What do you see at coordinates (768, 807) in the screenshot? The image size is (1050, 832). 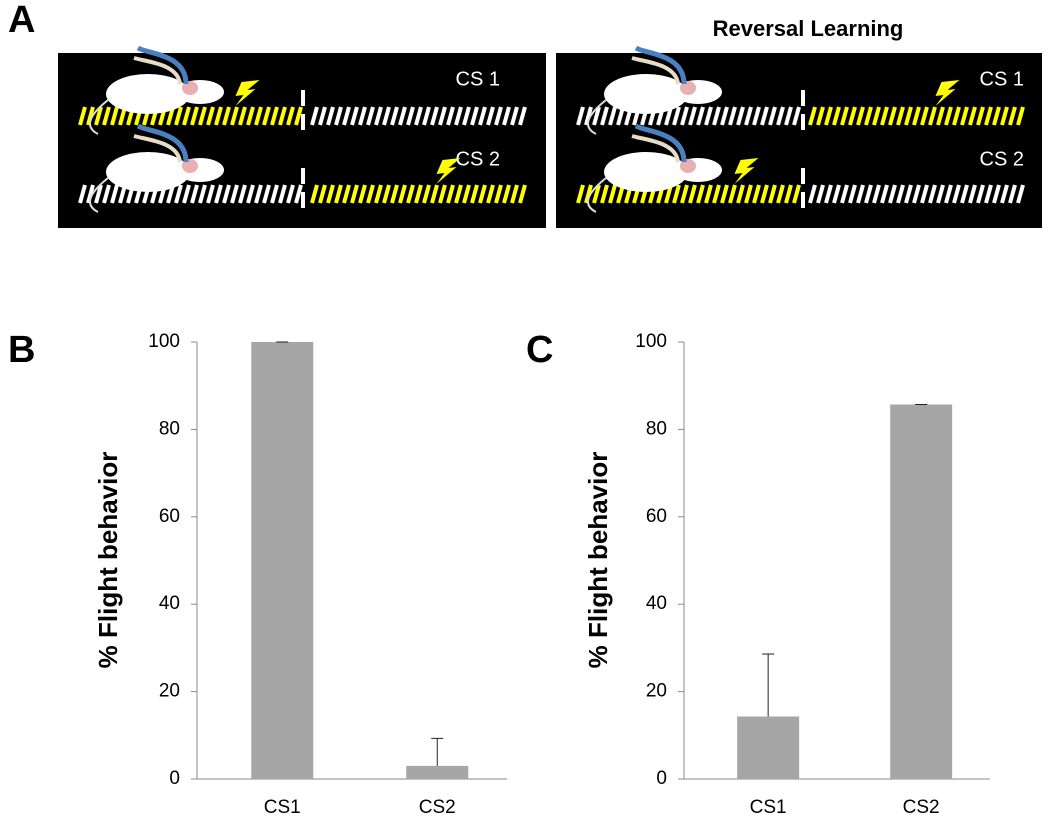 I see `x-tick-label: CS1` at bounding box center [768, 807].